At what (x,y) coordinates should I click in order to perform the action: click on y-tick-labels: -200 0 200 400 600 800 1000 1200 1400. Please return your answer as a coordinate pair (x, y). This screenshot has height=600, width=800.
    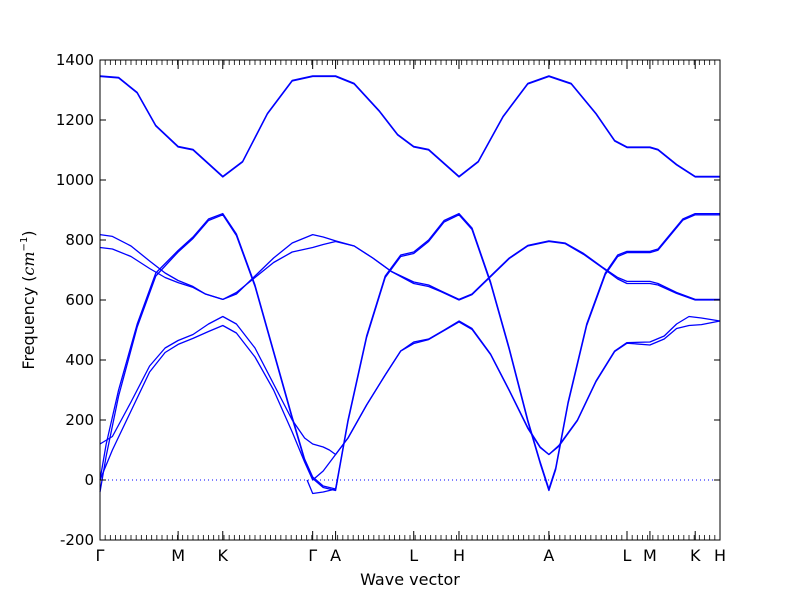
    Looking at the image, I should click on (75, 300).